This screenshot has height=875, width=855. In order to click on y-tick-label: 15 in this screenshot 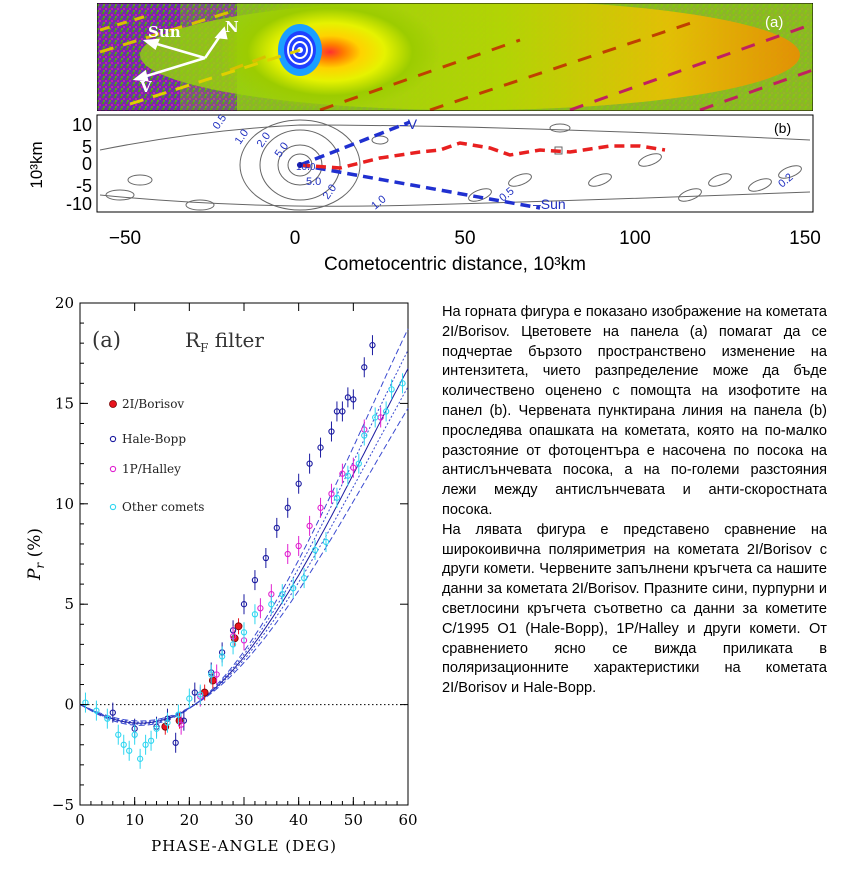, I will do `click(64, 403)`.